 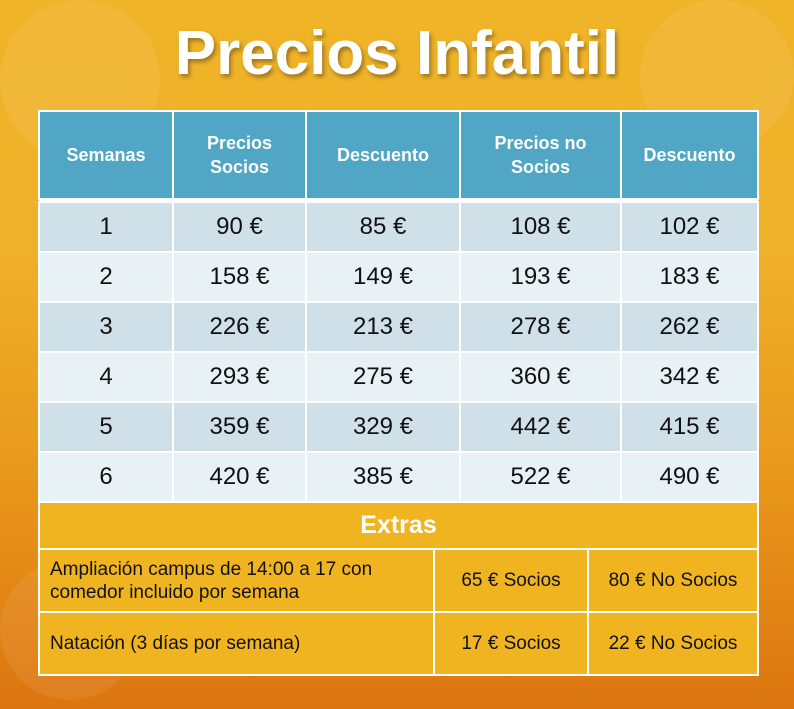 What do you see at coordinates (540, 227) in the screenshot?
I see `table-cell: 108 €` at bounding box center [540, 227].